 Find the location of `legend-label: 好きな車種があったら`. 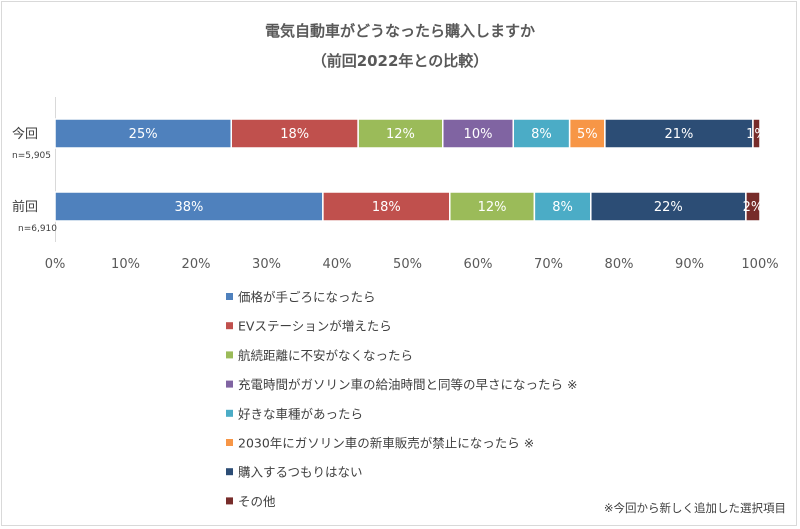

legend-label: 好きな車種があったら is located at coordinates (300, 413).